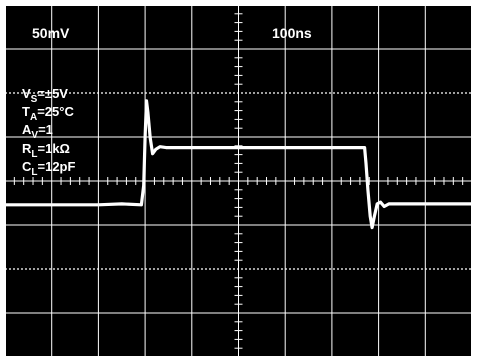 The image size is (477, 362). What do you see at coordinates (51, 33) in the screenshot?
I see `vertical-scale-label: 50mV` at bounding box center [51, 33].